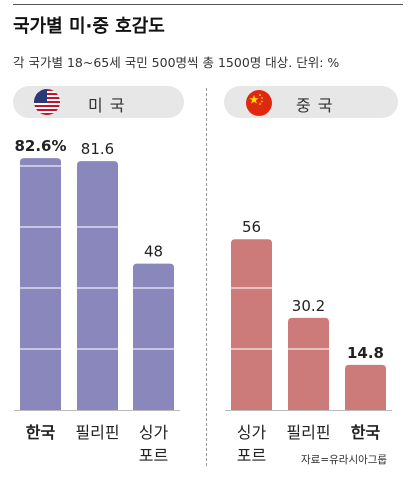 The image size is (416, 479). Describe the element at coordinates (97, 432) in the screenshot. I see `us-category-label-1: 필리핀` at that location.